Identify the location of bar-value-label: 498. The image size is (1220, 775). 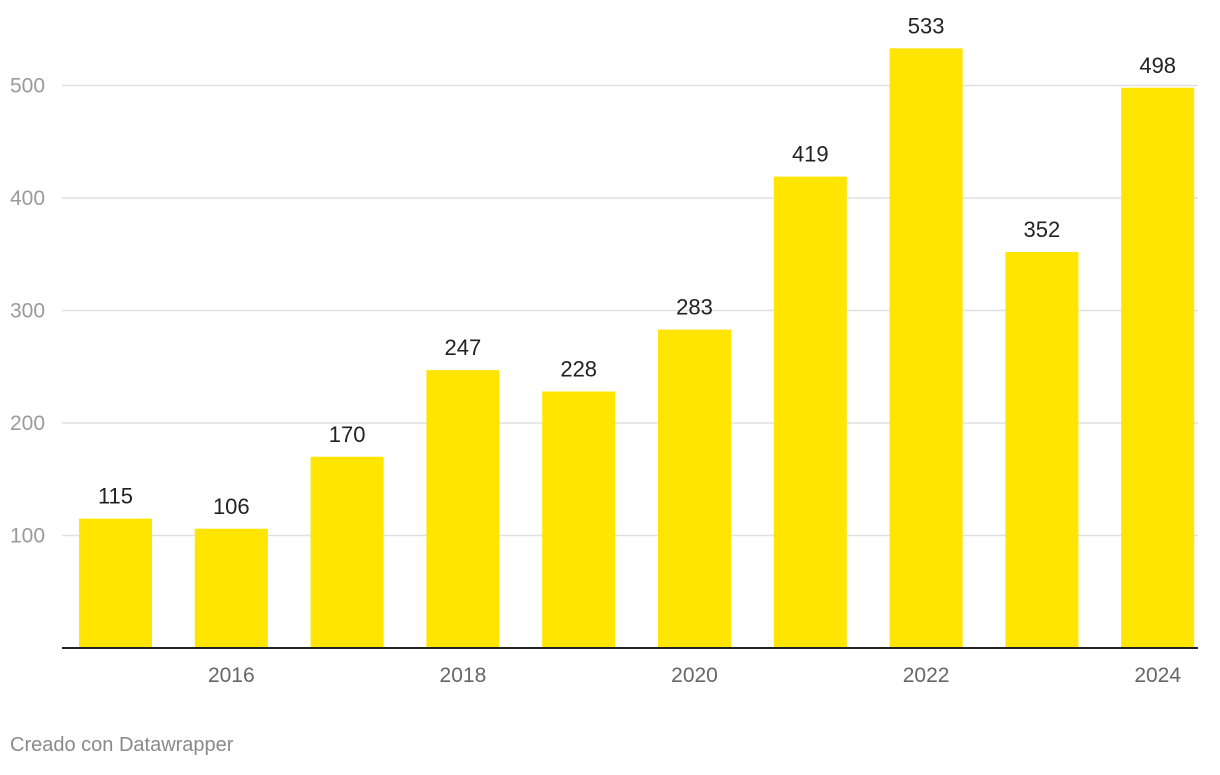
(1157, 65).